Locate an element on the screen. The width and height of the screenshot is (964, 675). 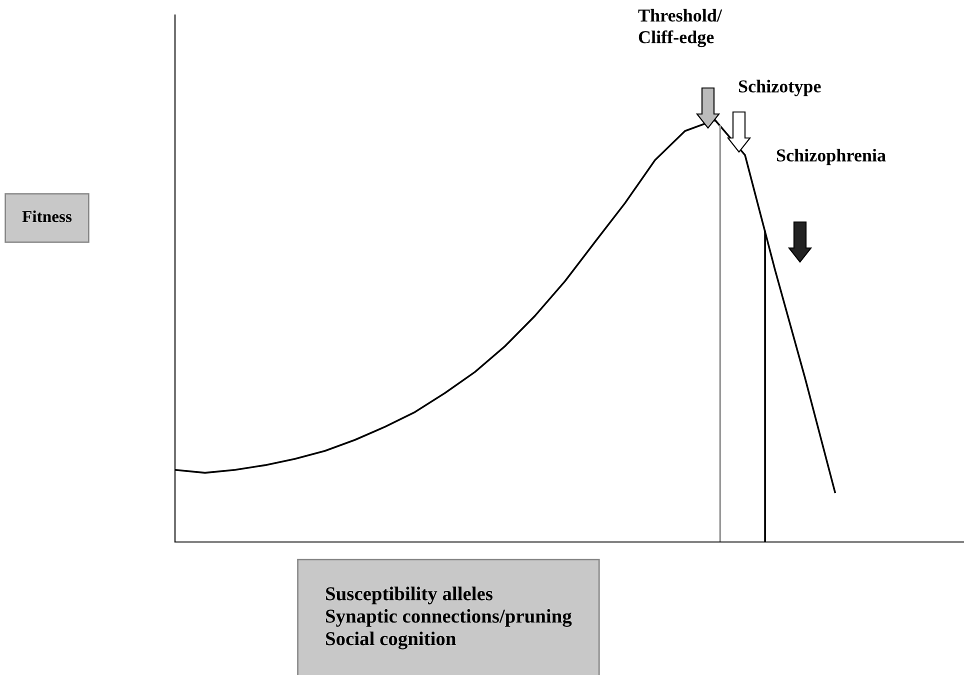
text: Schizotype is located at coordinates (779, 88).